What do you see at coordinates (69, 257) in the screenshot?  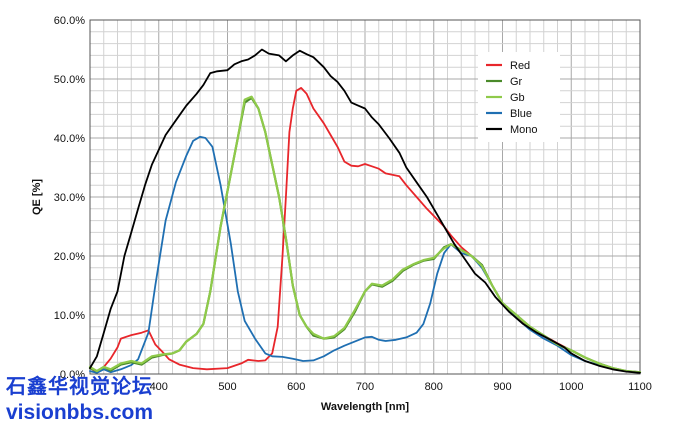 I see `y-tick-label: 20.0%` at bounding box center [69, 257].